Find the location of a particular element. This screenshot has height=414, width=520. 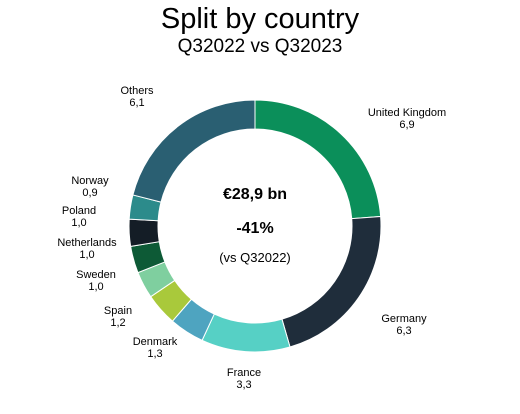

slice-label-germany: Germany is located at coordinates (404, 319).